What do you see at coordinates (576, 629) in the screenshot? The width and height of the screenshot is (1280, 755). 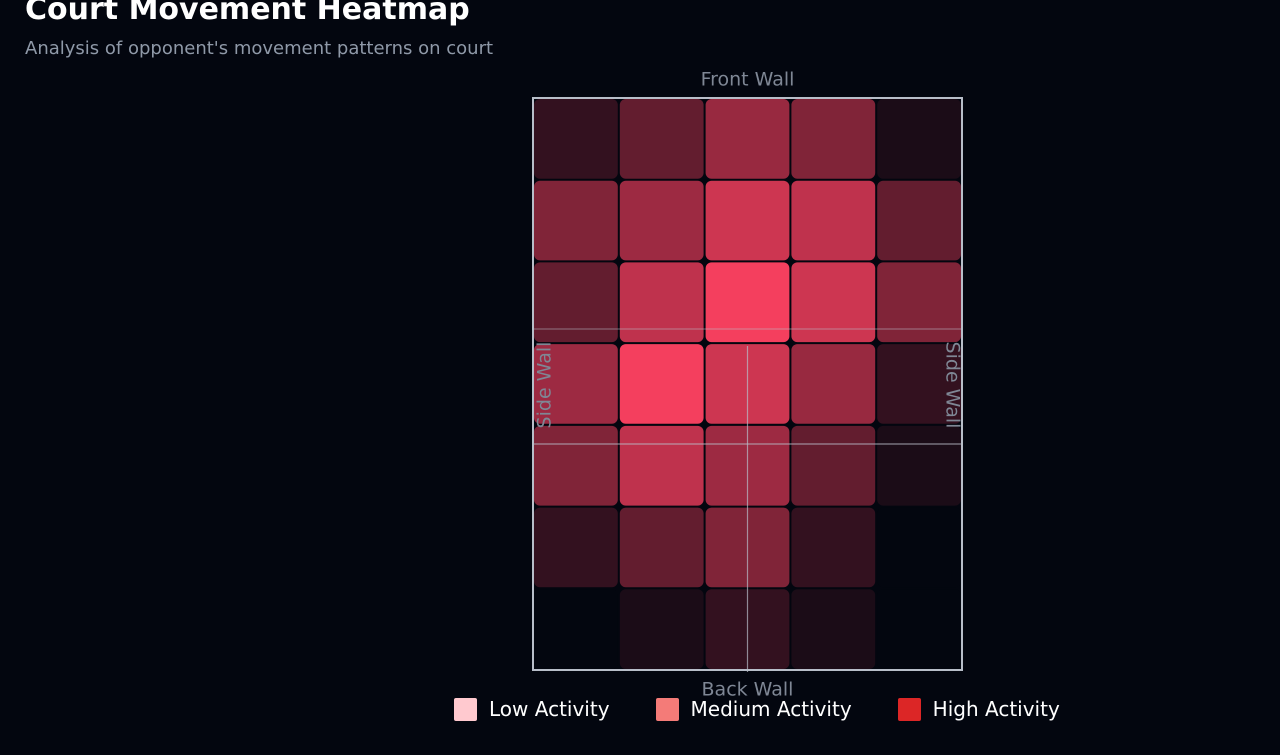 I see `heatmap-cell-r6-c0` at bounding box center [576, 629].